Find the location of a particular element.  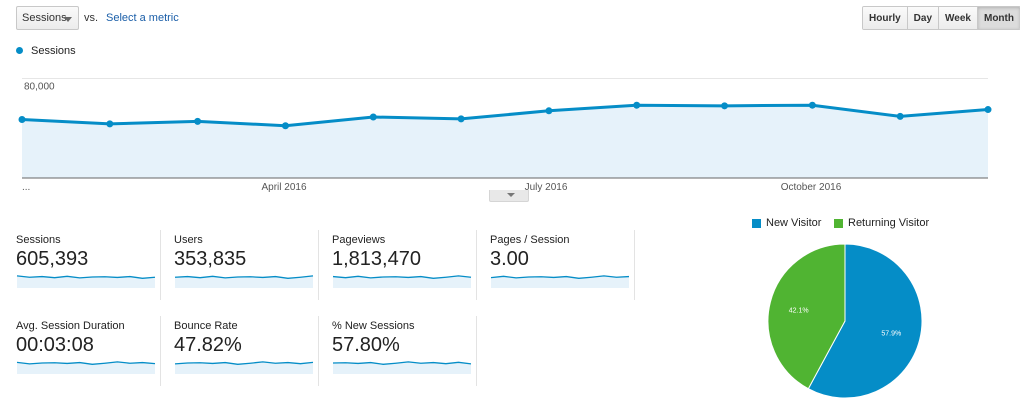

metric-label: Bounce Rate is located at coordinates (206, 326).